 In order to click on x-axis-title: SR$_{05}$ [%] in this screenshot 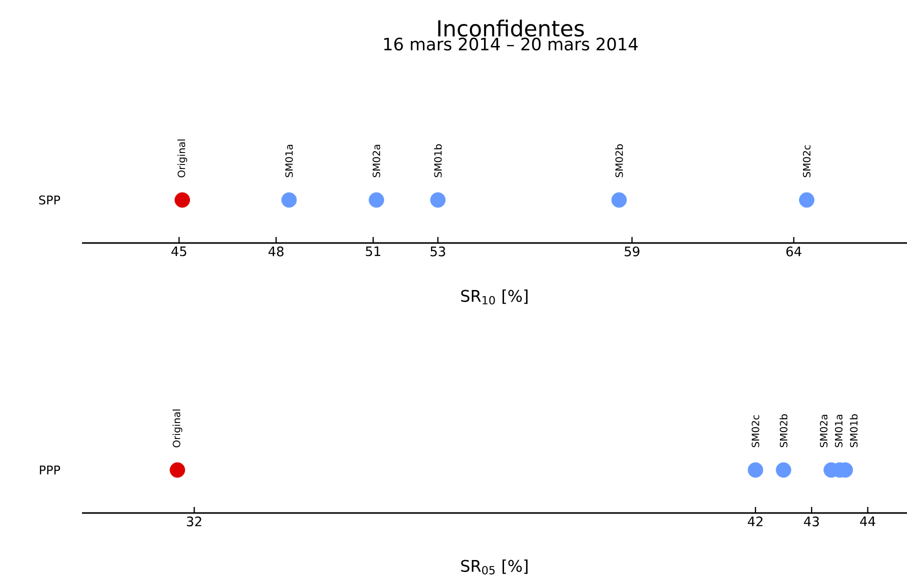, I will do `click(494, 567)`.